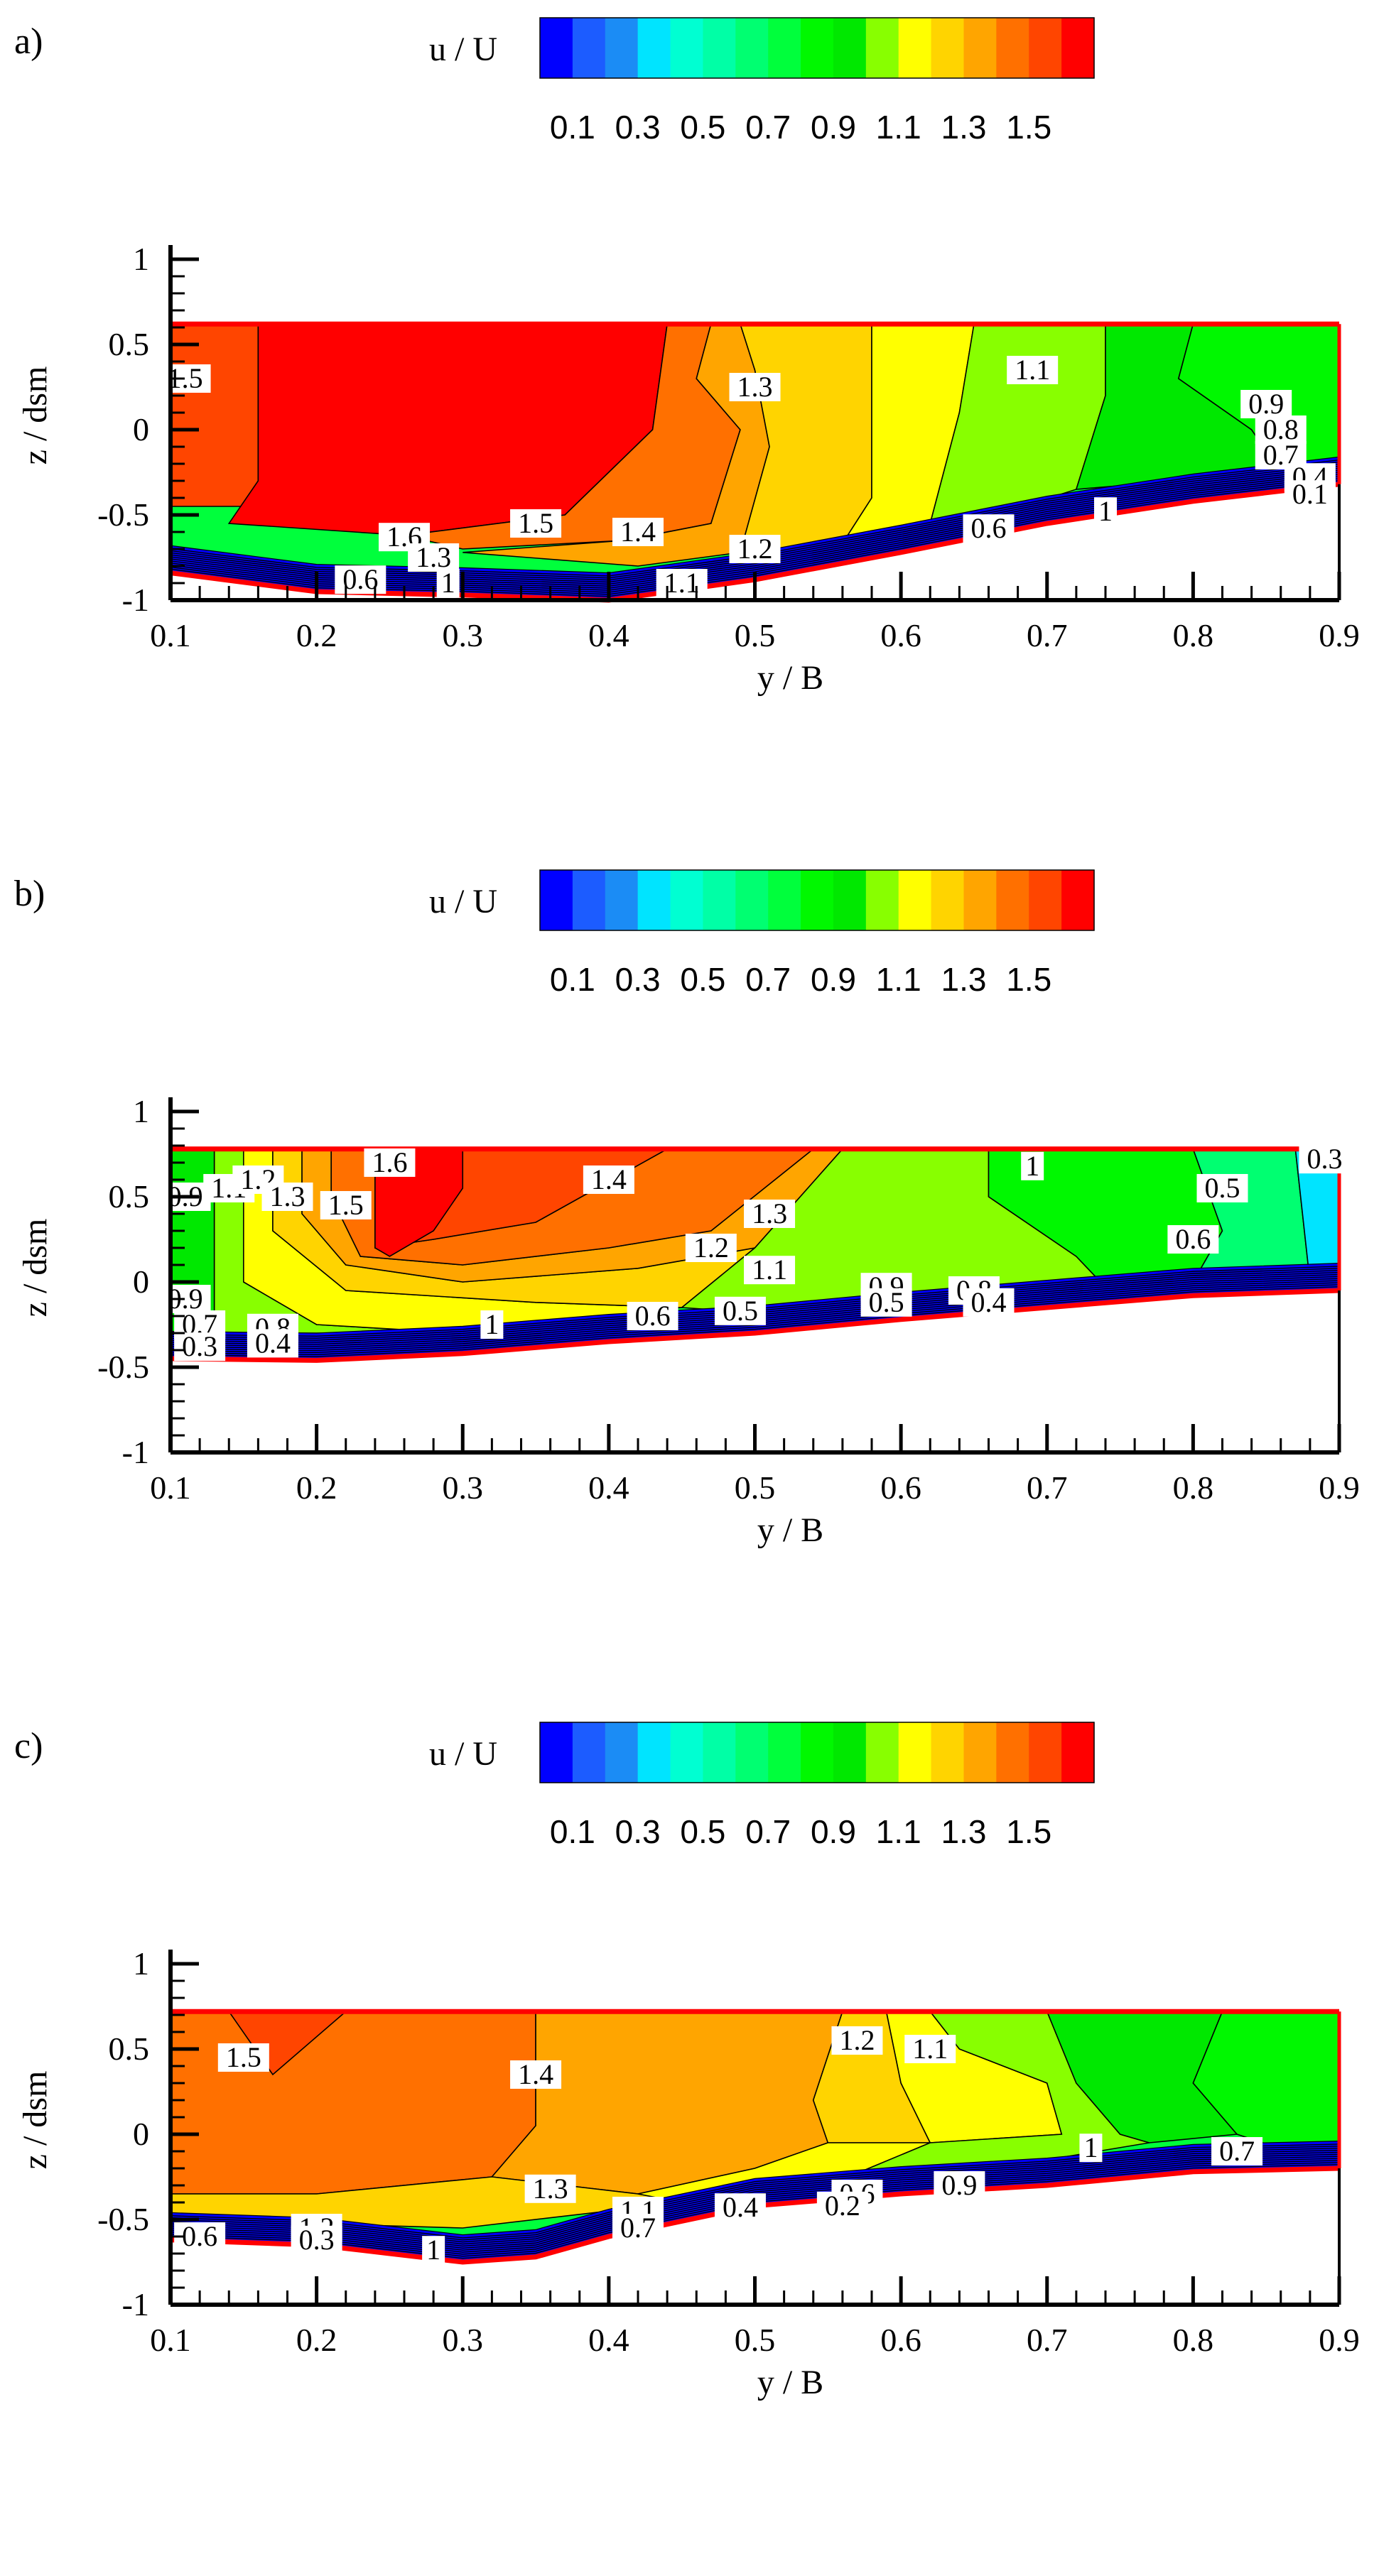 This screenshot has width=1379, height=2576. What do you see at coordinates (200, 1346) in the screenshot?
I see `contour-label-group: 0.3` at bounding box center [200, 1346].